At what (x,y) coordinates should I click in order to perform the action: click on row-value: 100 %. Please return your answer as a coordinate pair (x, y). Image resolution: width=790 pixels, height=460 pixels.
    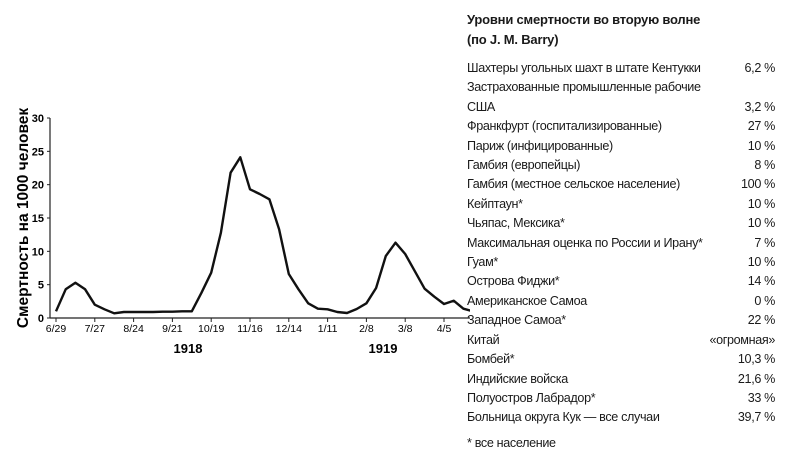
    Looking at the image, I should click on (758, 184).